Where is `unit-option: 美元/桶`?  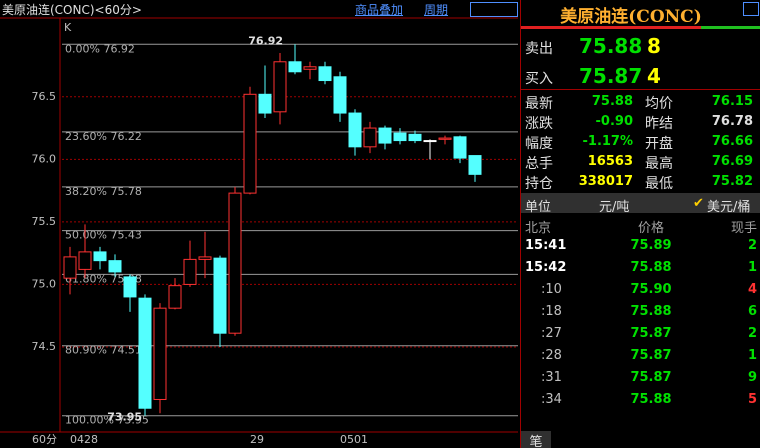 unit-option: 美元/桶 is located at coordinates (729, 207).